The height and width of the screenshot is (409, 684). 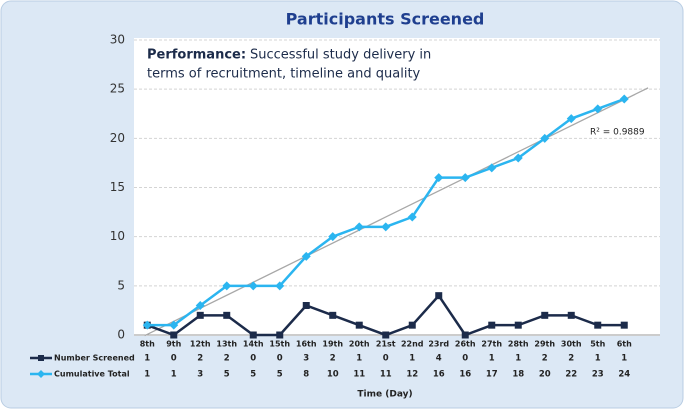 I want to click on x-tick-label: 14th, so click(x=253, y=344).